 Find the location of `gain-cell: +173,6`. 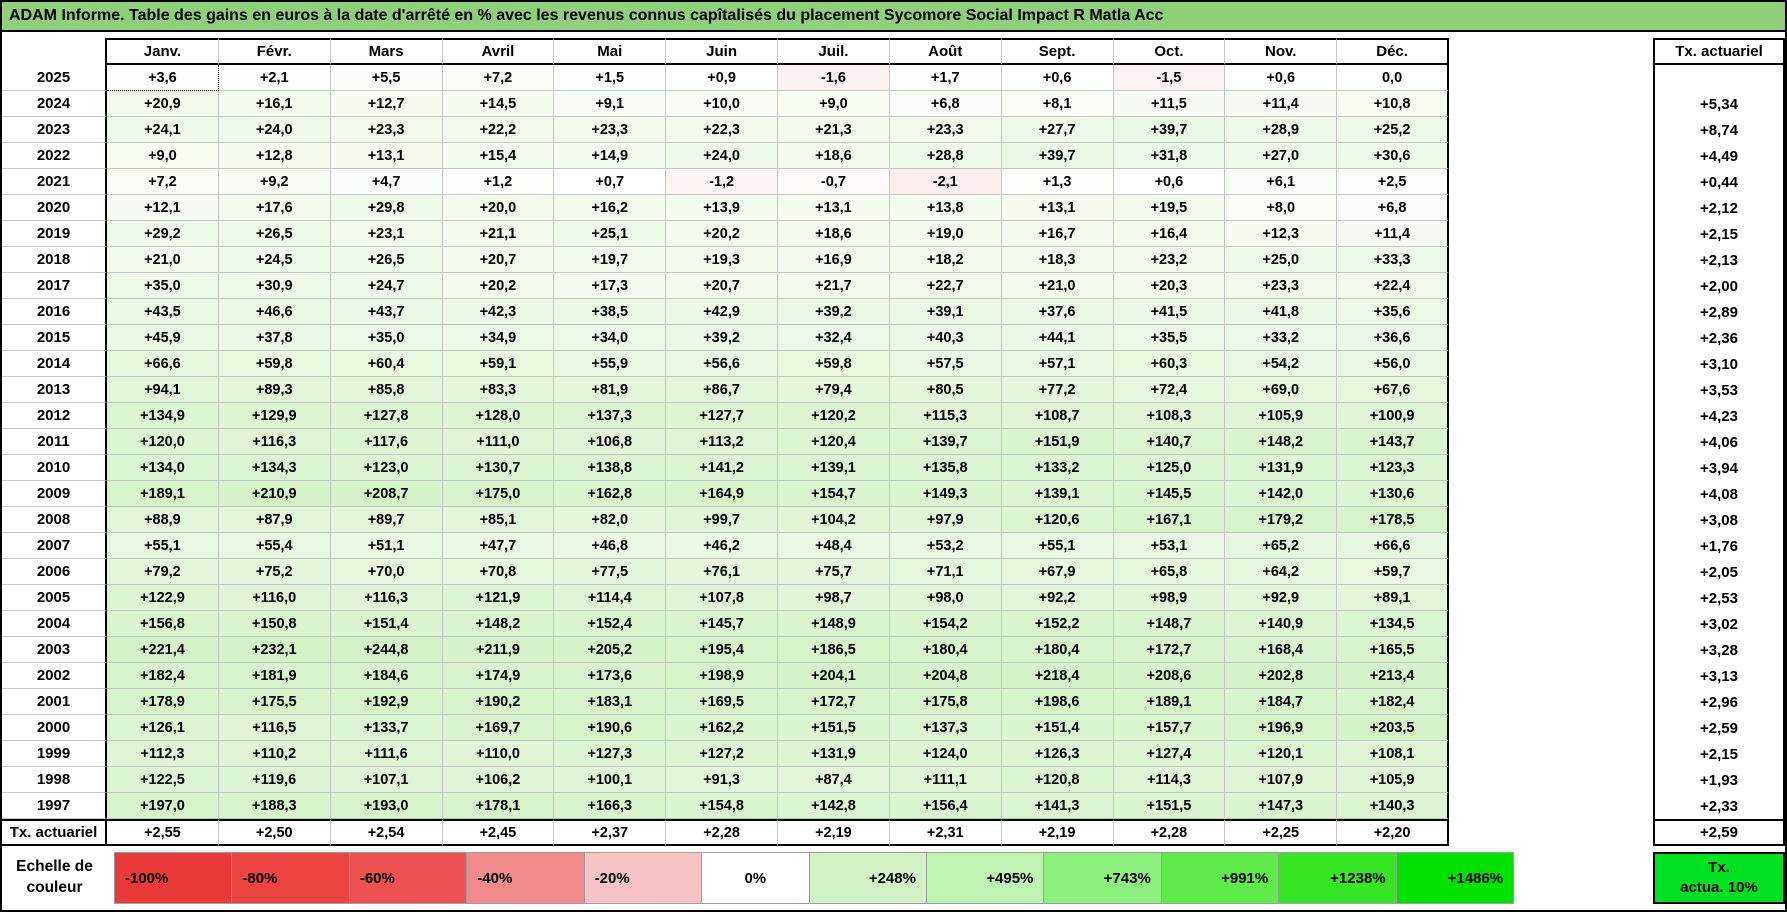

gain-cell: +173,6 is located at coordinates (610, 676).